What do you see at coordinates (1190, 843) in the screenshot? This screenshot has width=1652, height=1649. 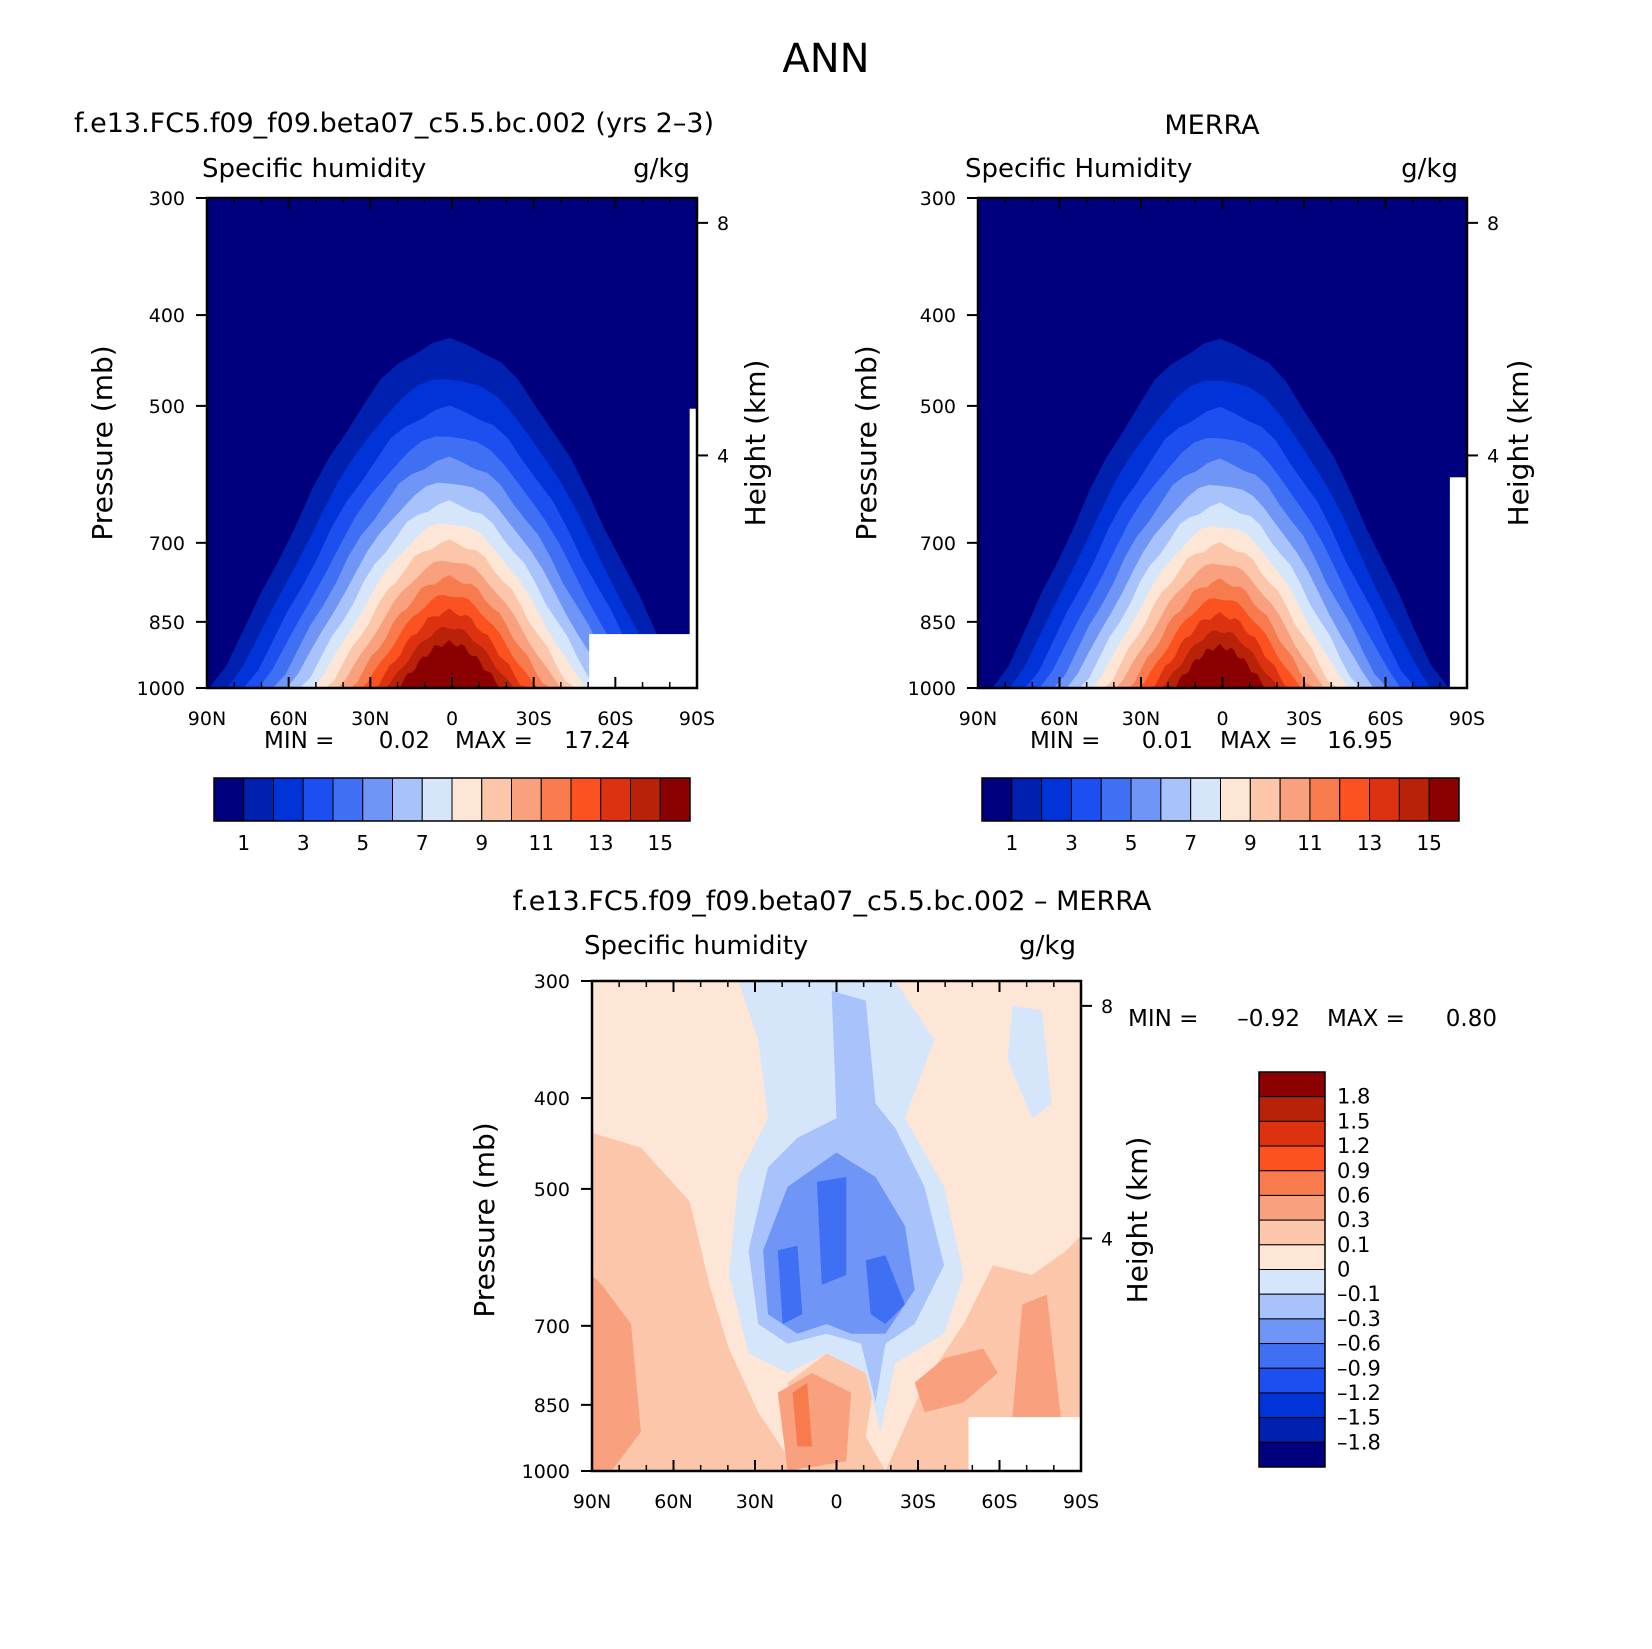 I see `colorbar-label: 7` at bounding box center [1190, 843].